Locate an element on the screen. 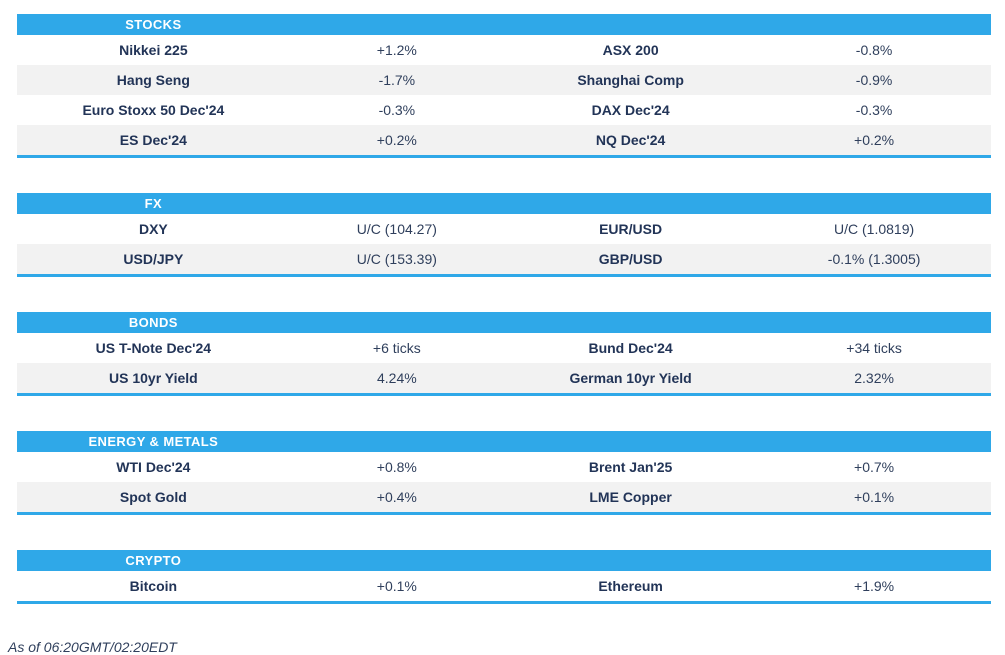 The height and width of the screenshot is (655, 1005). timestamp-note: As of 06:20GMT/02:20EDT is located at coordinates (92, 647).